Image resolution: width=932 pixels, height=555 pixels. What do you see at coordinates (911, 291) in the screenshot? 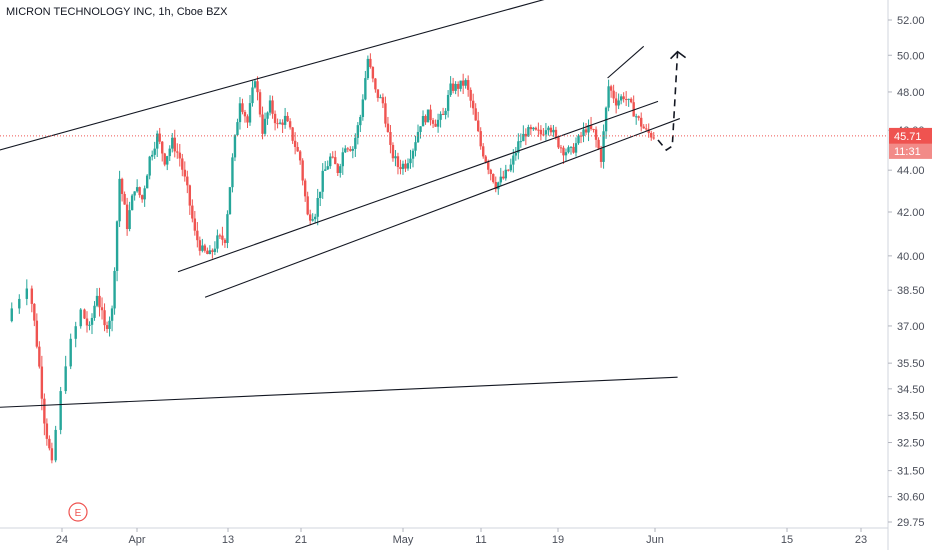
I see `price-tick-label: 38.50` at bounding box center [911, 291].